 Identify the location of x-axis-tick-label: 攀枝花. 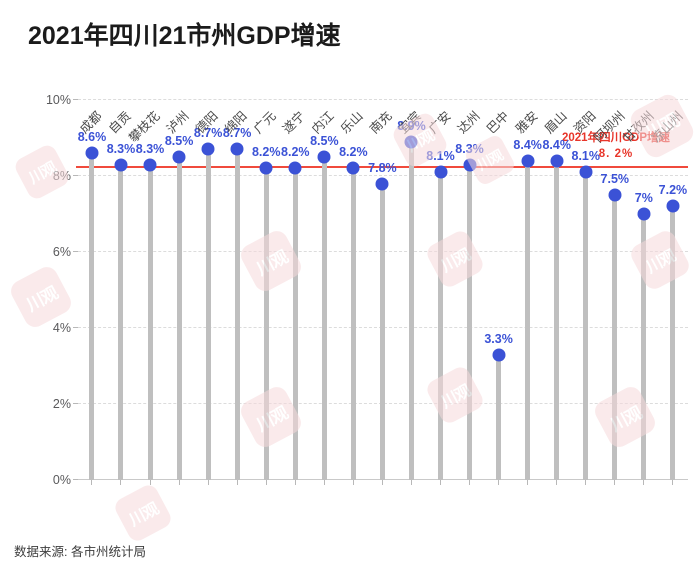
(144, 127).